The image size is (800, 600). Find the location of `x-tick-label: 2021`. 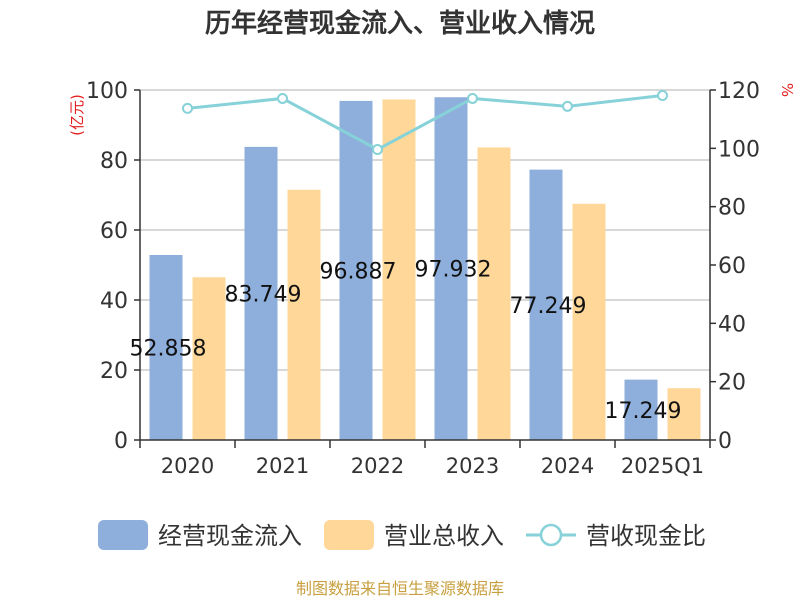

x-tick-label: 2021 is located at coordinates (282, 466).